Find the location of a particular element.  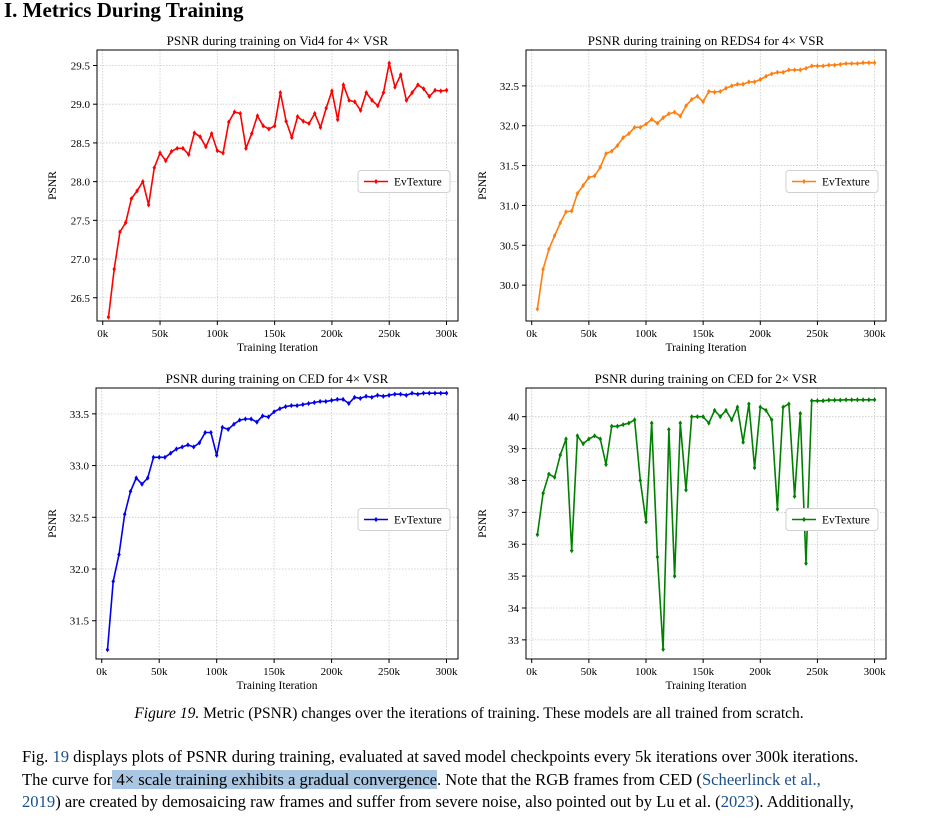

y-tick-label: 34 is located at coordinates (514, 609).